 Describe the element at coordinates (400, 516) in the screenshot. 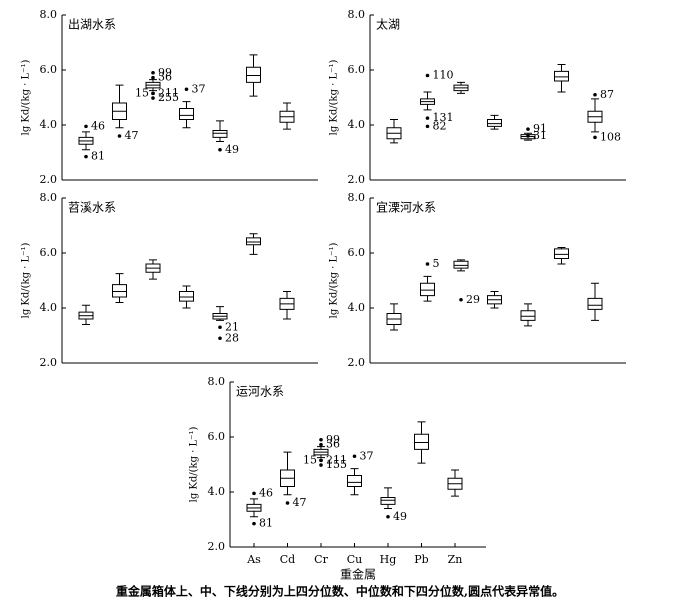

I see `outlier-label: 49` at that location.